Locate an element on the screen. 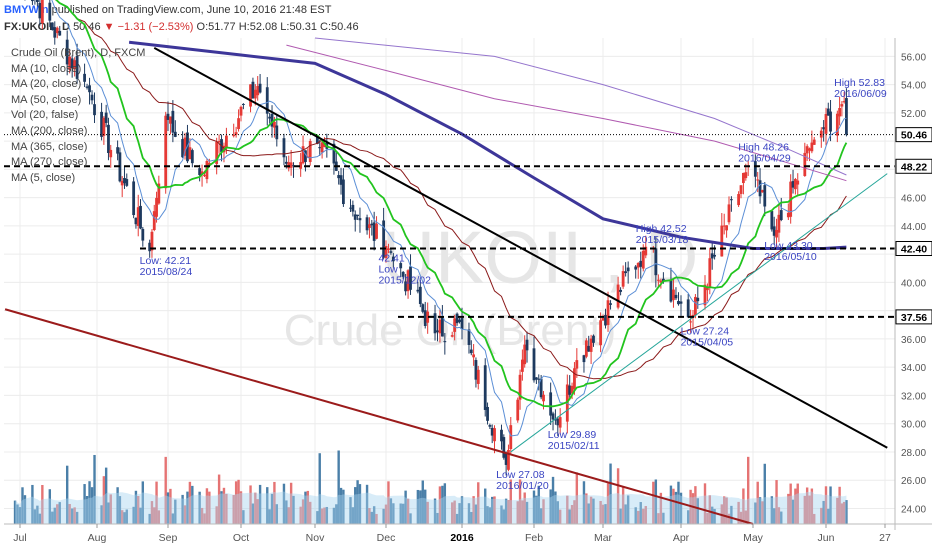 Image resolution: width=932 pixels, height=550 pixels. publisher-link: BMYWin is located at coordinates (26, 10).